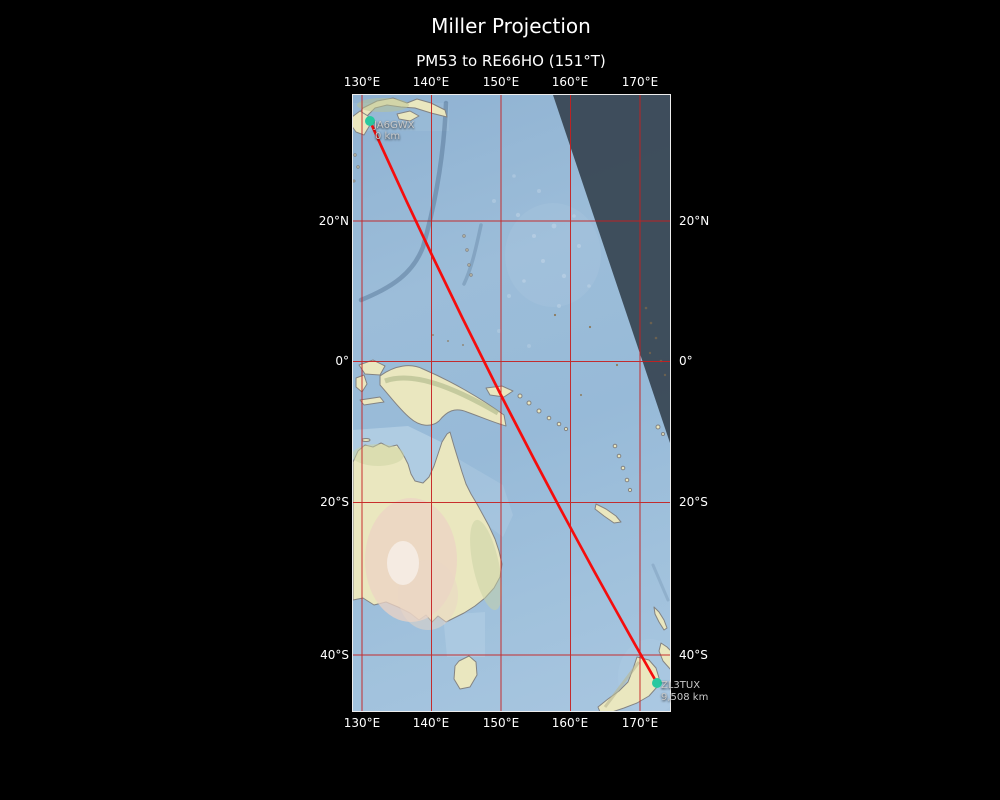 The image size is (1000, 800). I want to click on tick-left-20s: 20°S, so click(334, 502).